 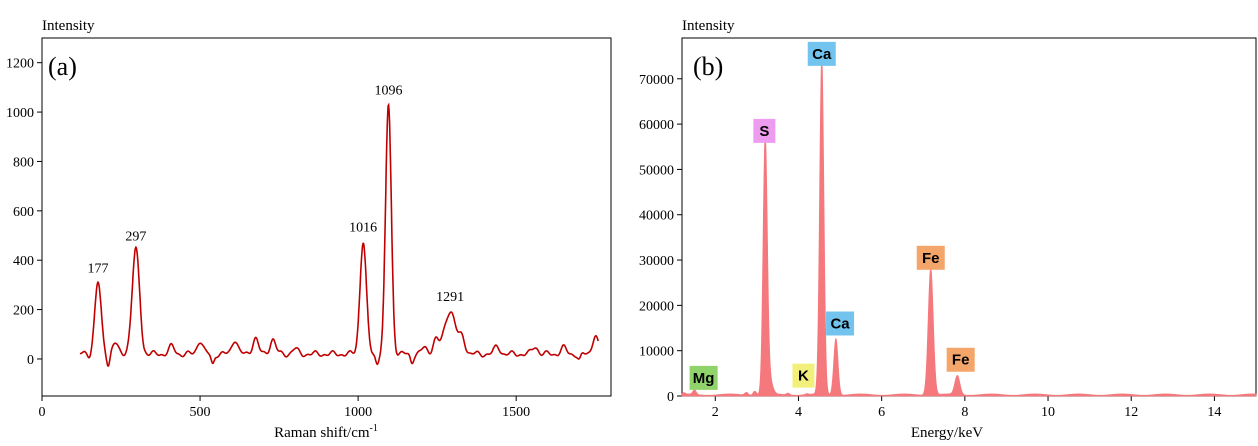 What do you see at coordinates (656, 170) in the screenshot?
I see `y-tick-label: 50000` at bounding box center [656, 170].